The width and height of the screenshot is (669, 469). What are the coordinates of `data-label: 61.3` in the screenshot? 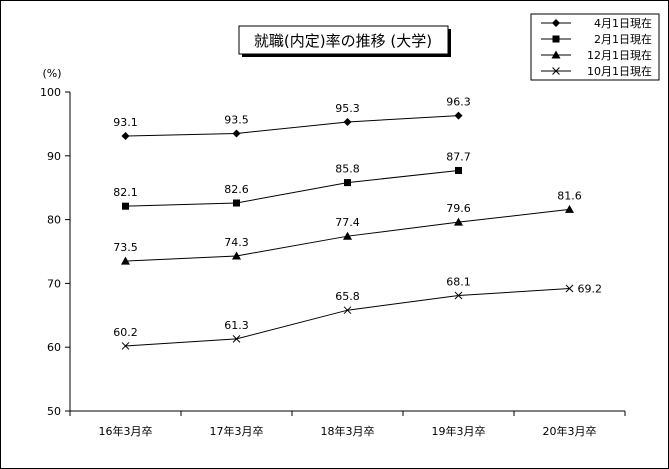 It's located at (236, 325).